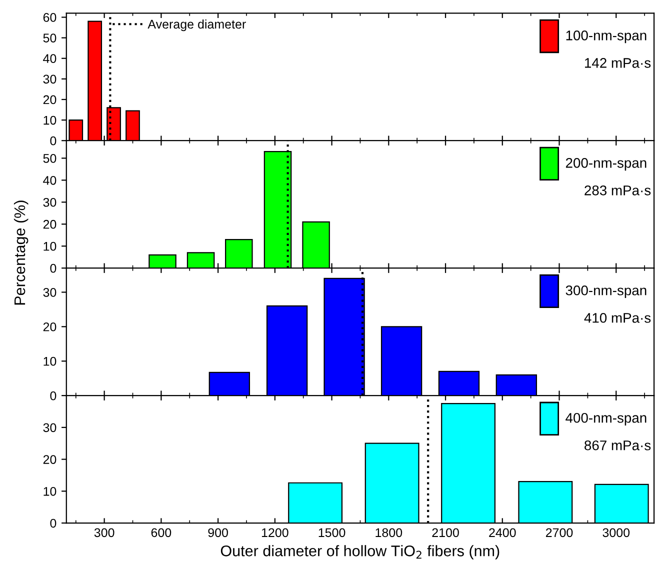 The width and height of the screenshot is (664, 571). Describe the element at coordinates (617, 445) in the screenshot. I see `annotation: 867 mPa·s` at that location.